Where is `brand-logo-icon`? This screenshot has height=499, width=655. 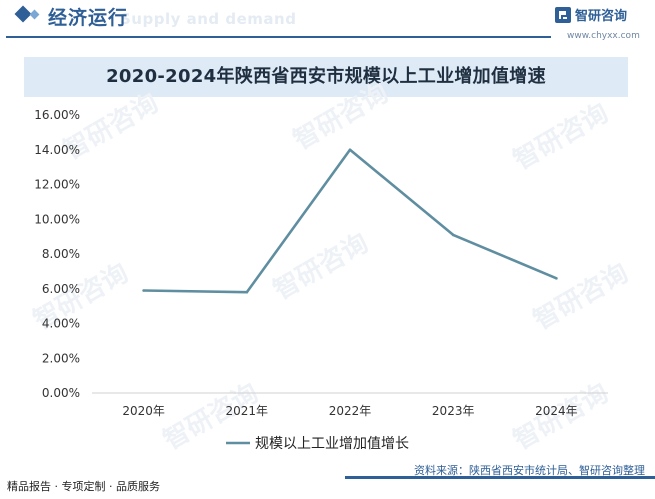
brand-logo-icon is located at coordinates (563, 15).